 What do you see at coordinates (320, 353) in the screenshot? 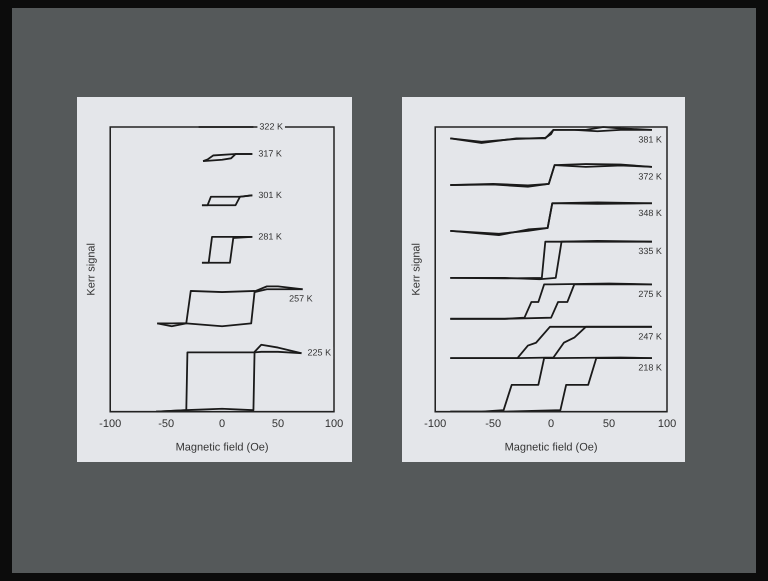
I see `series-label: 225 K` at bounding box center [320, 353].